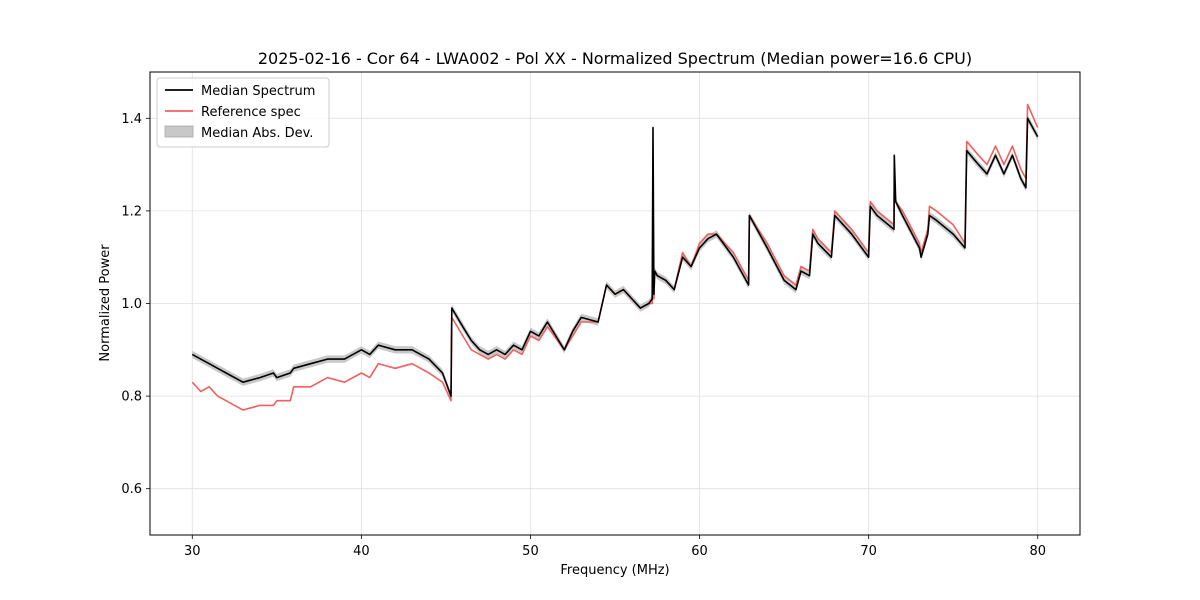 The image size is (1200, 600). Describe the element at coordinates (258, 91) in the screenshot. I see `legend-median-label: Median Spectrum` at that location.